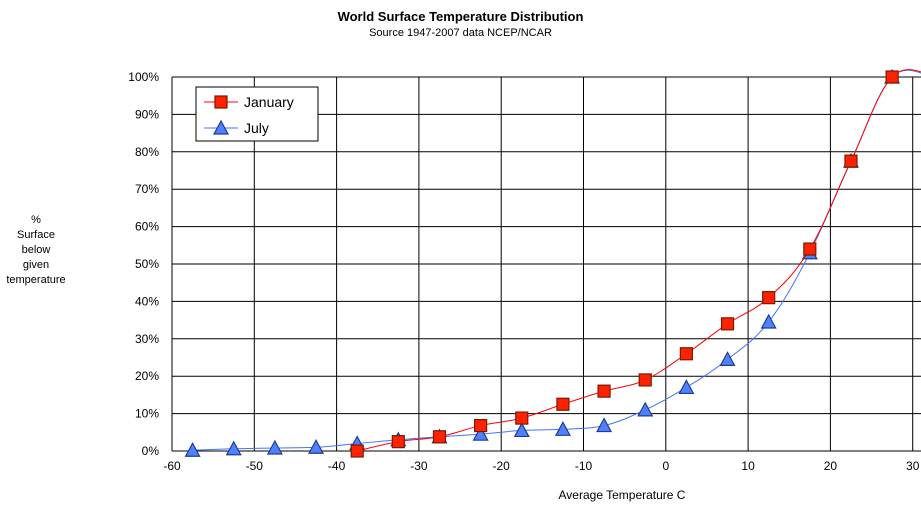 The height and width of the screenshot is (506, 921). I want to click on legend-label-january: January, so click(269, 102).